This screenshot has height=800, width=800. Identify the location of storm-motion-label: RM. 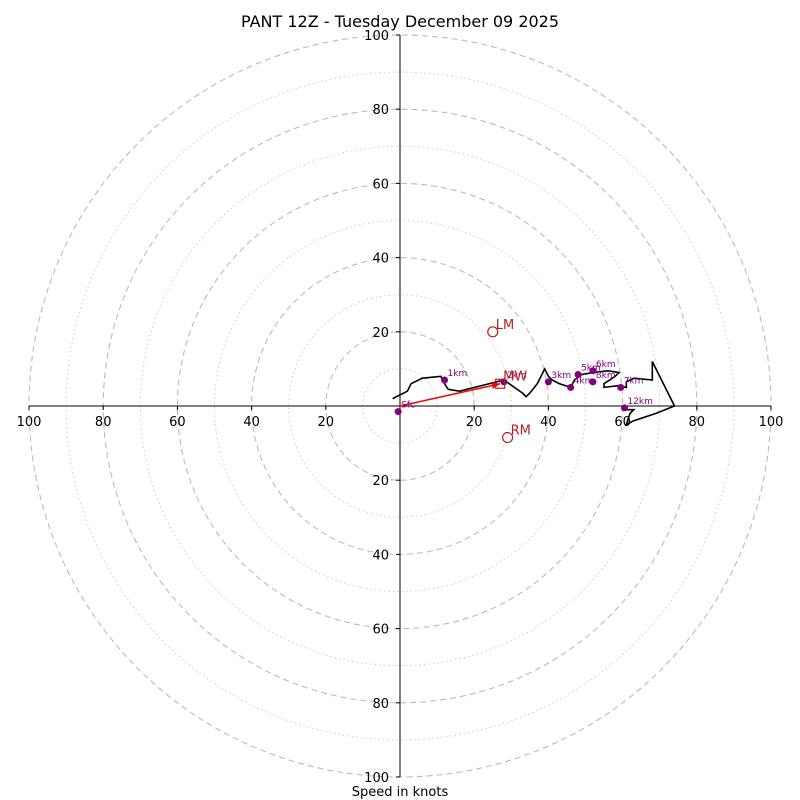
(521, 431).